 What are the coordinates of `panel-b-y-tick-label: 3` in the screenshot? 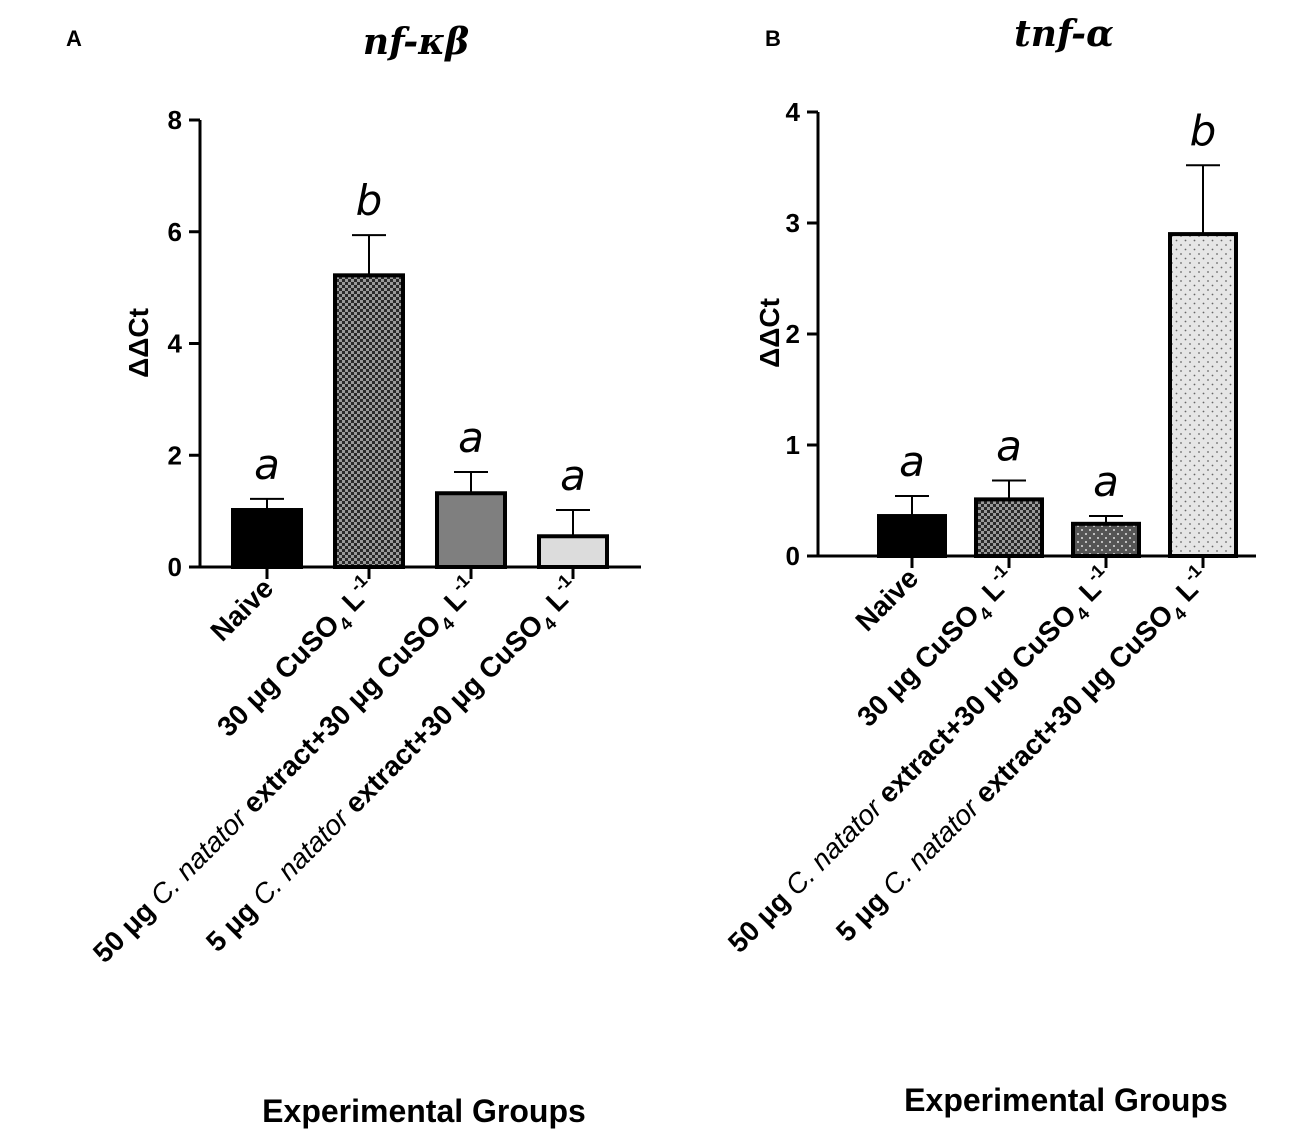 It's located at (793, 223).